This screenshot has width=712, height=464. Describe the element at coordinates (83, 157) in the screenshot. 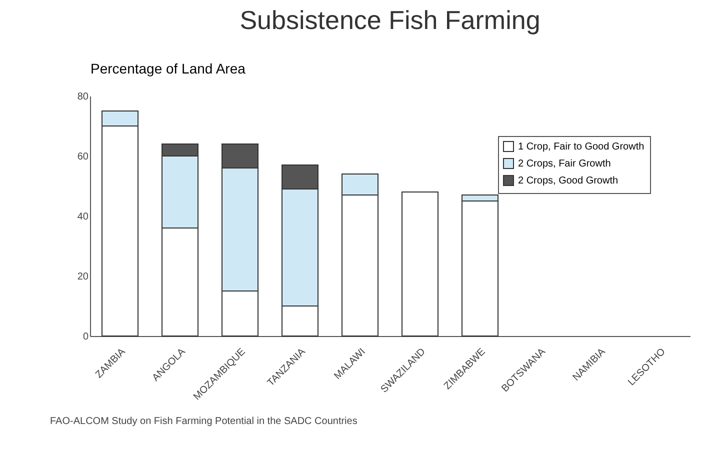

I see `y-tick-label: 60` at that location.